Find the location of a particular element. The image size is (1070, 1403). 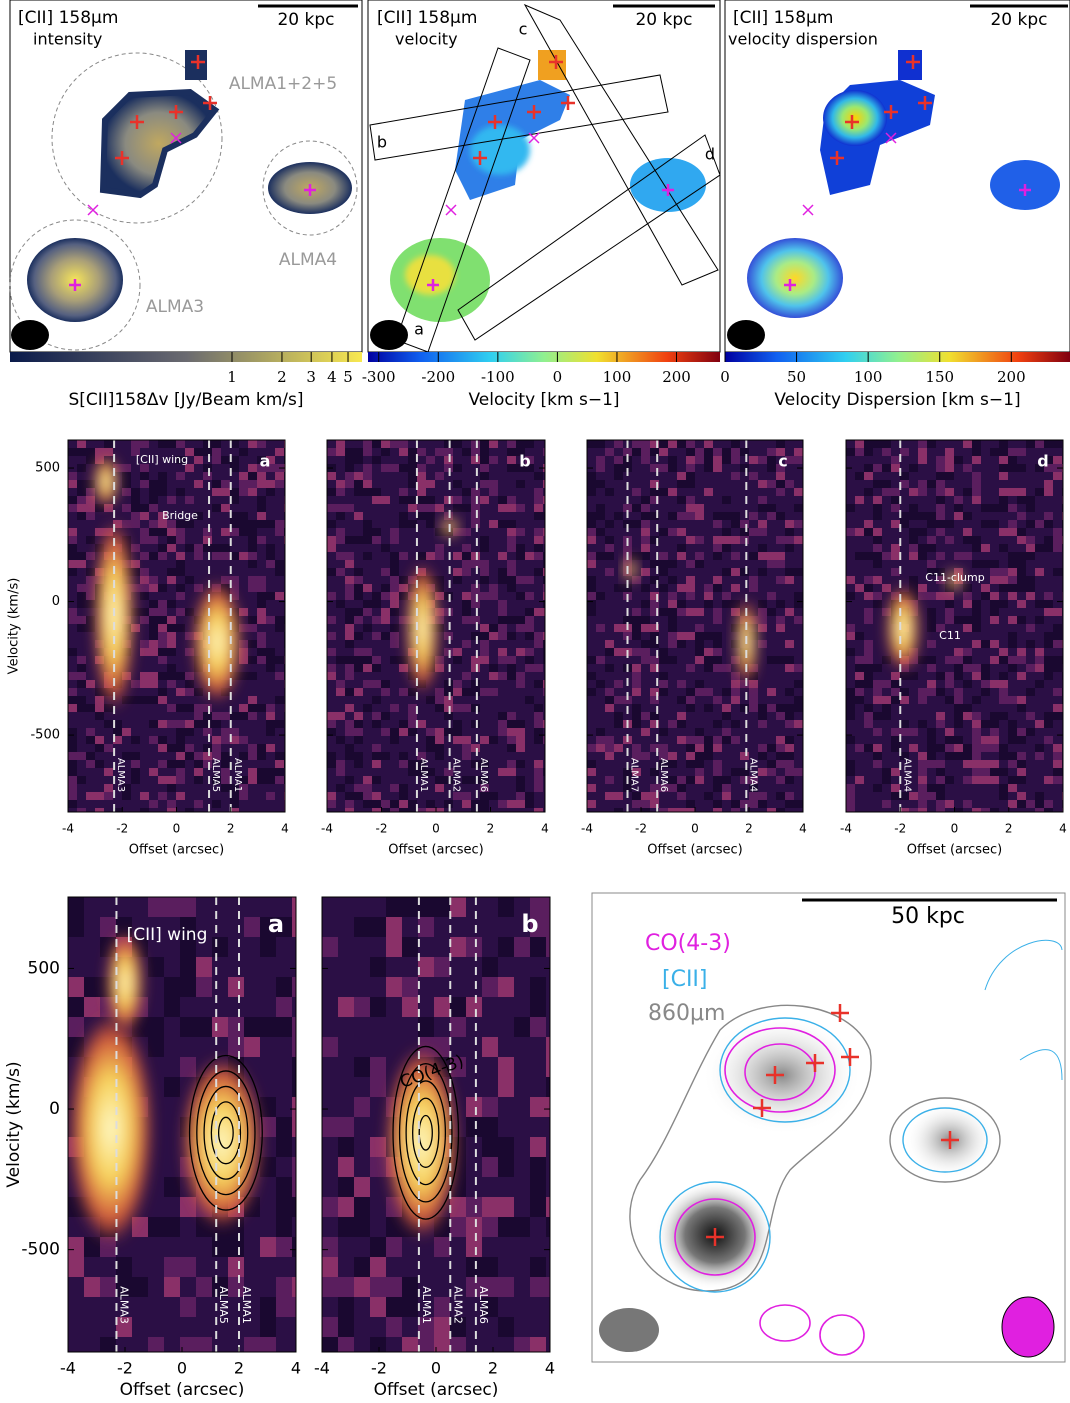

slit-label: b is located at coordinates (382, 142).